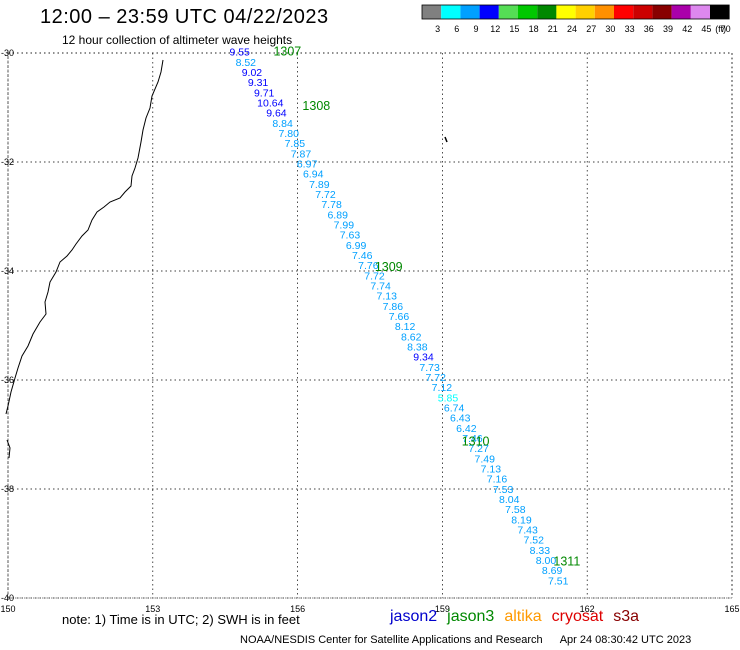  What do you see at coordinates (456, 29) in the screenshot?
I see `colorbar-label: 6` at bounding box center [456, 29].